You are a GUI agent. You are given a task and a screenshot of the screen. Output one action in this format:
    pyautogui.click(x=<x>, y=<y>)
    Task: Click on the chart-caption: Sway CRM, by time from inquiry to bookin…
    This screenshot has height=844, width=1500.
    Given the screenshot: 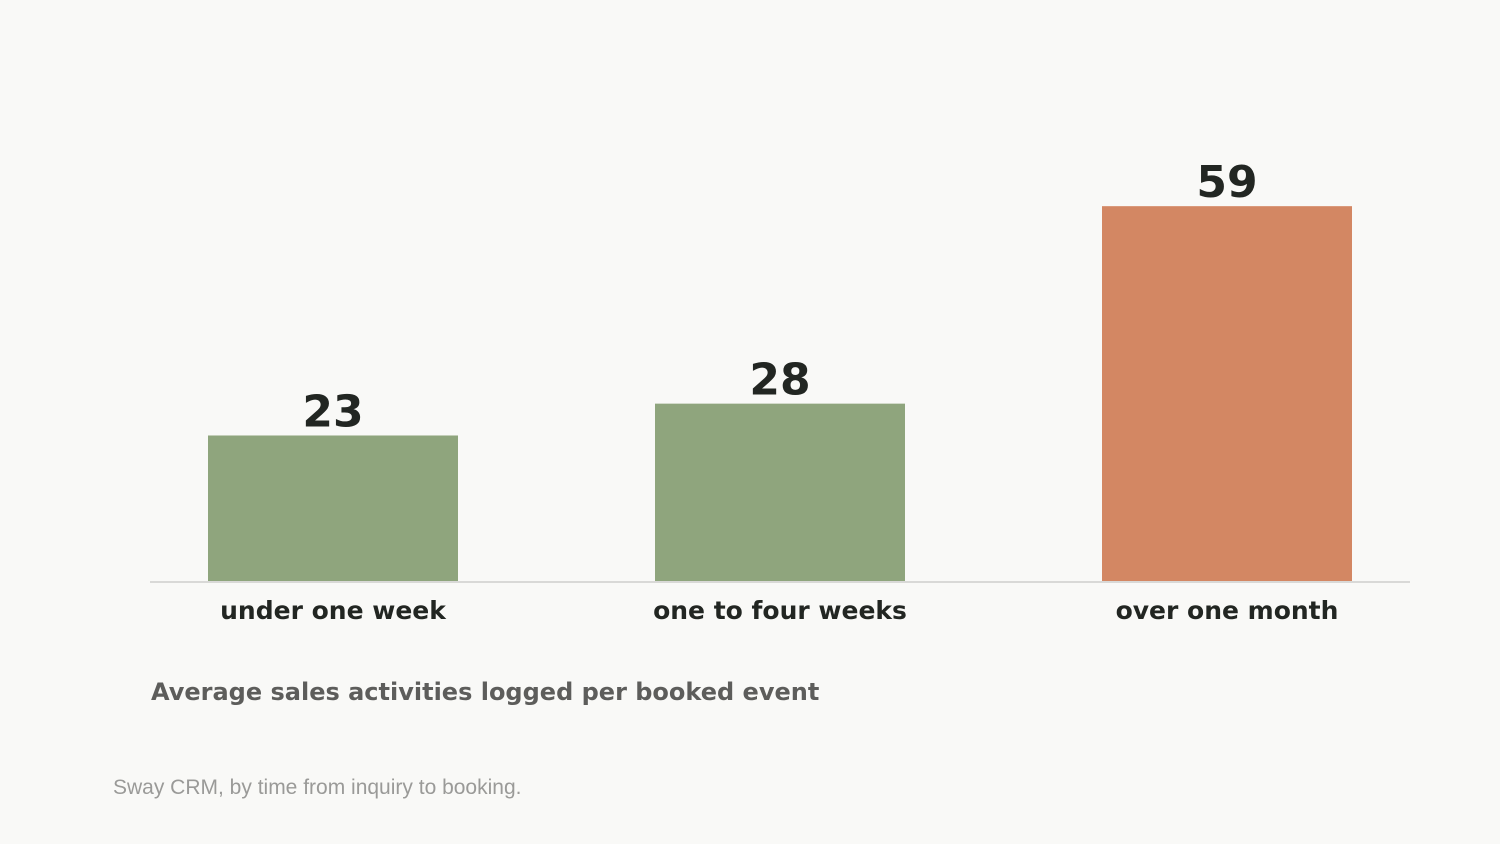 What is the action you would take?
    pyautogui.click(x=317, y=787)
    